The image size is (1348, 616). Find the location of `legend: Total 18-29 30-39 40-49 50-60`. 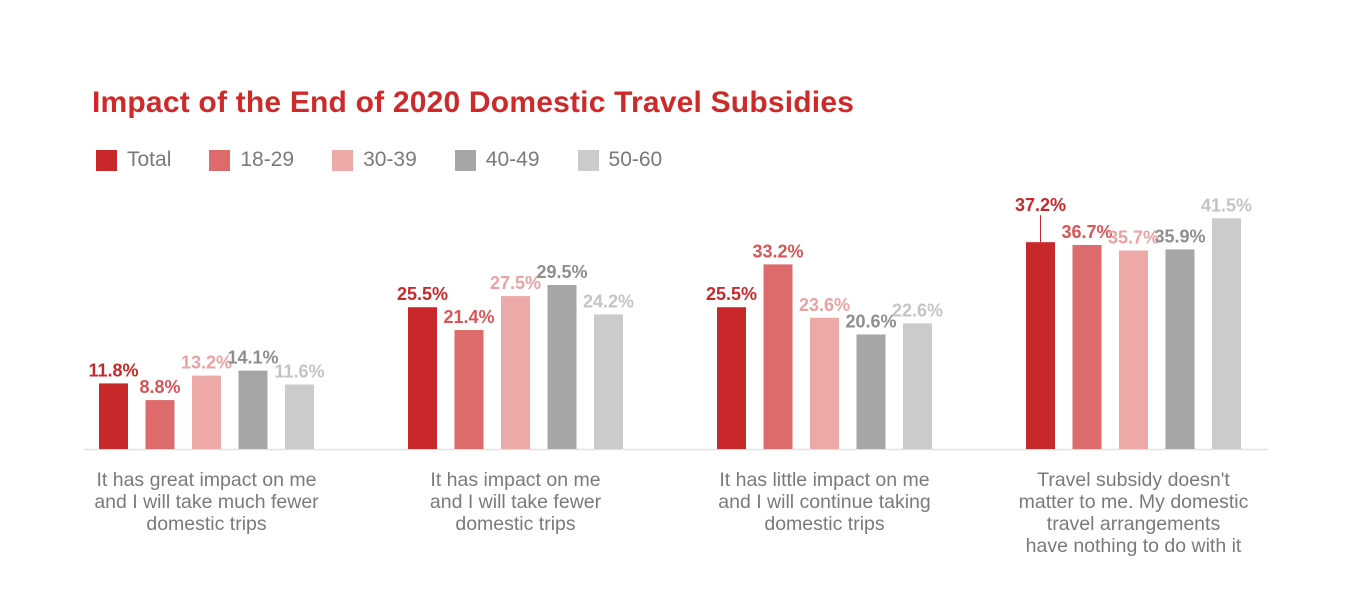

legend: Total 18-29 30-39 40-49 50-60 is located at coordinates (398, 160).